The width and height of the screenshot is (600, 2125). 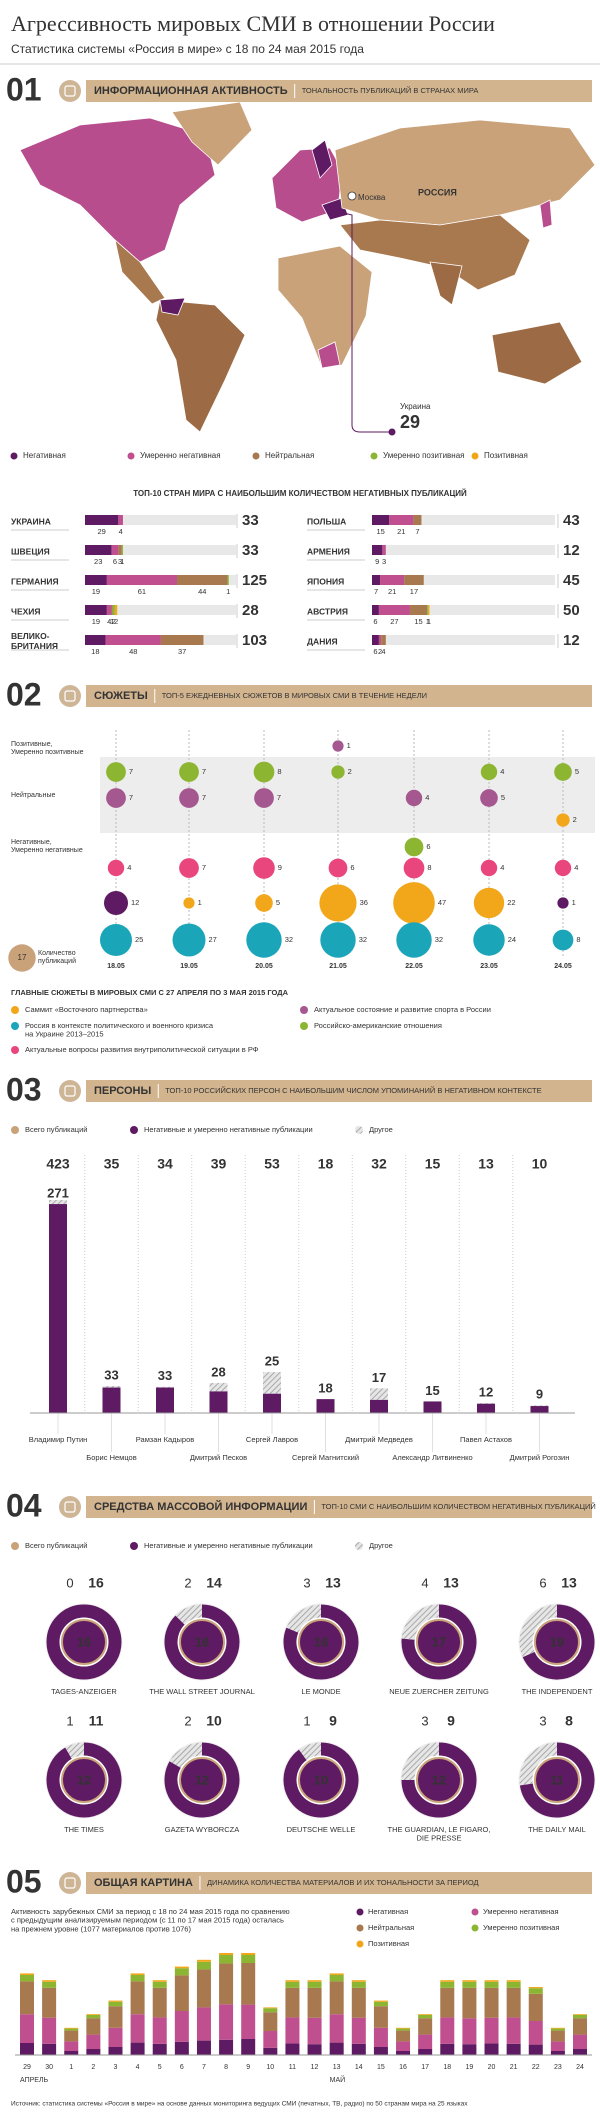 What do you see at coordinates (521, 1927) in the screenshot?
I see `legend-label: Умеренно позитивная` at bounding box center [521, 1927].